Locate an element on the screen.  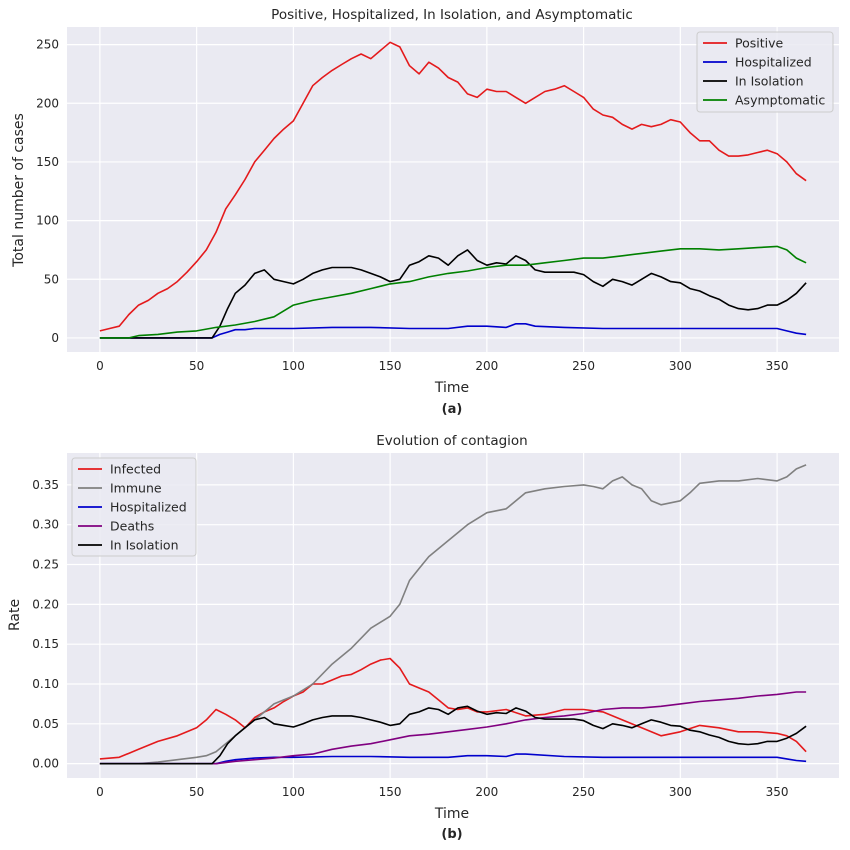
panel-label: (a) is located at coordinates (452, 409).